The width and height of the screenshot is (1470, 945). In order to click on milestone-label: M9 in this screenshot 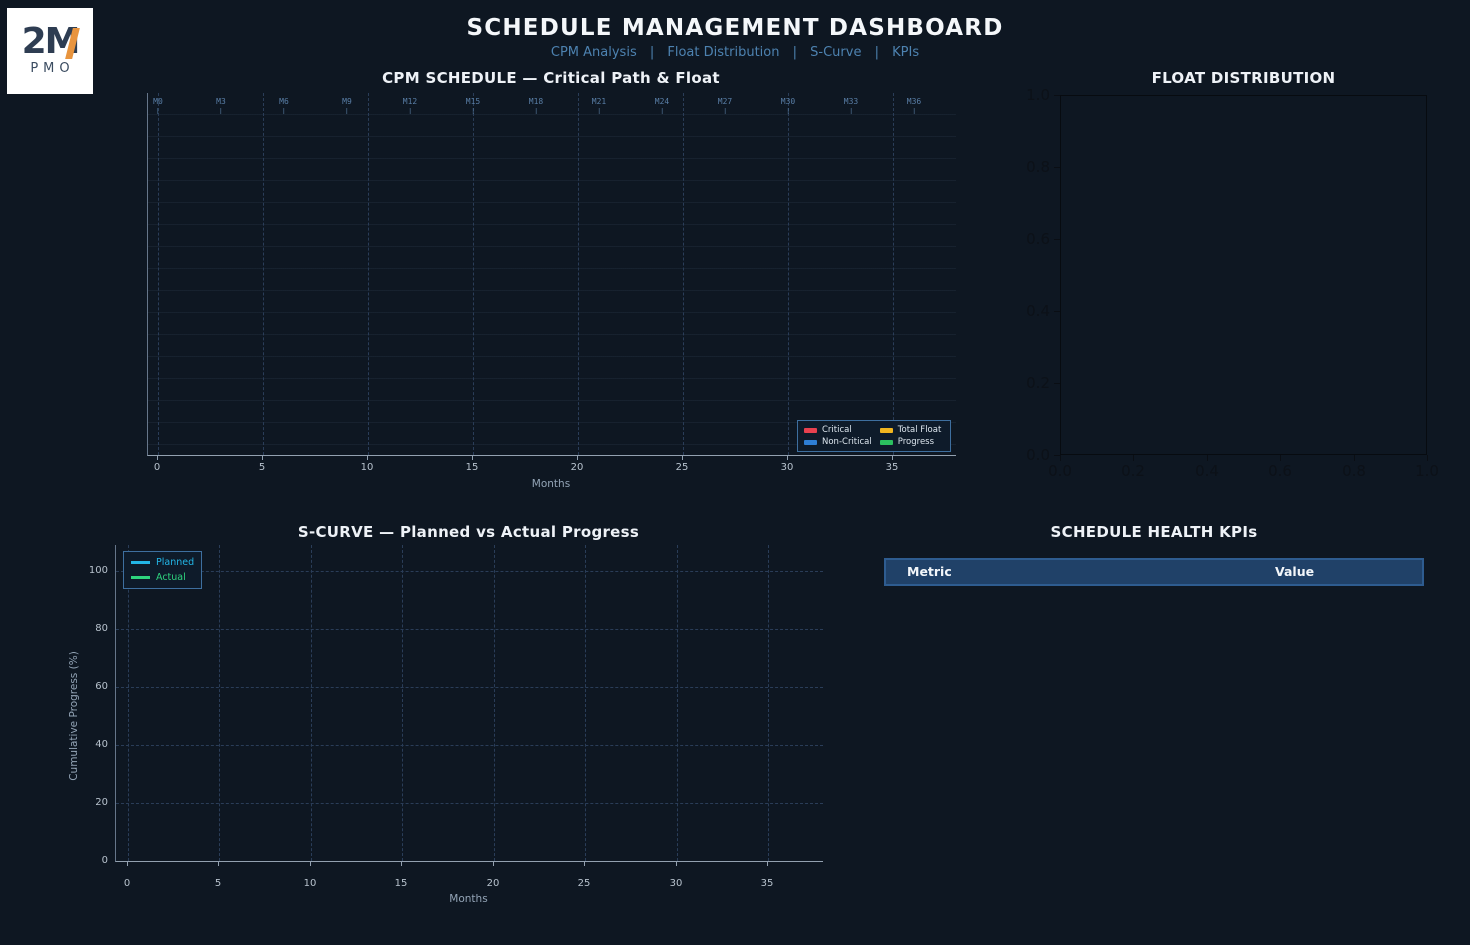, I will do `click(347, 105)`.